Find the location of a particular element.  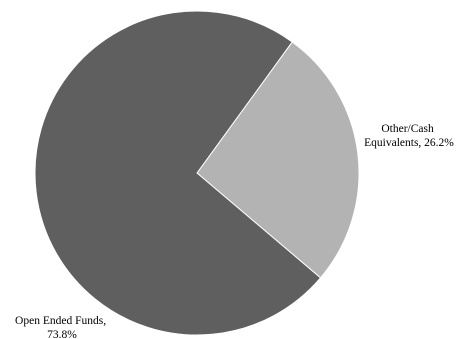

slice-label-open-ended-funds: Open Ended Funds, 73.8% is located at coordinates (62, 327).